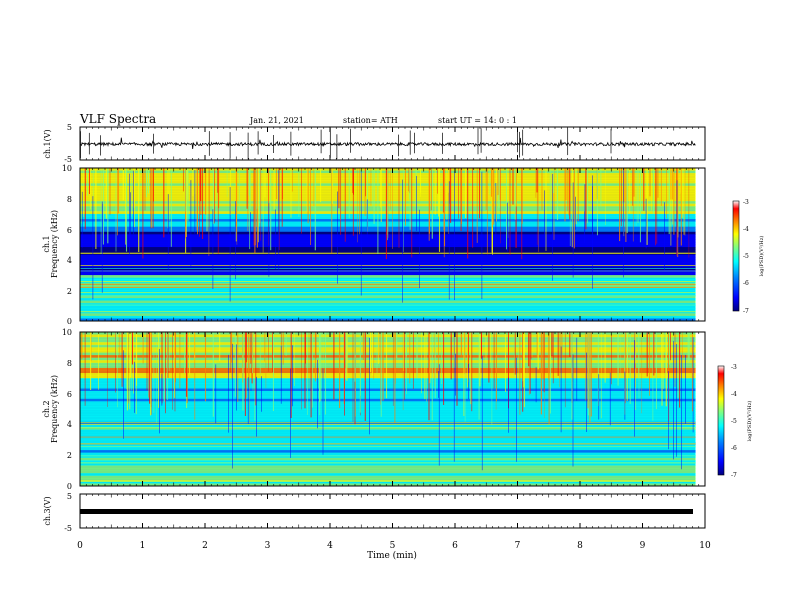 This screenshot has width=792, height=612. I want to click on xtick-2: 2, so click(205, 546).